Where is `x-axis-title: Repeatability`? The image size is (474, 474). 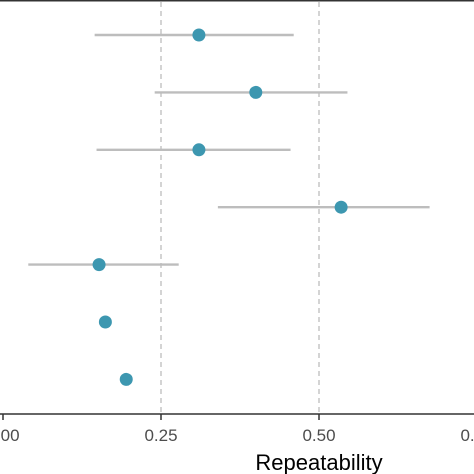
x-axis-title: Repeatability is located at coordinates (318, 462).